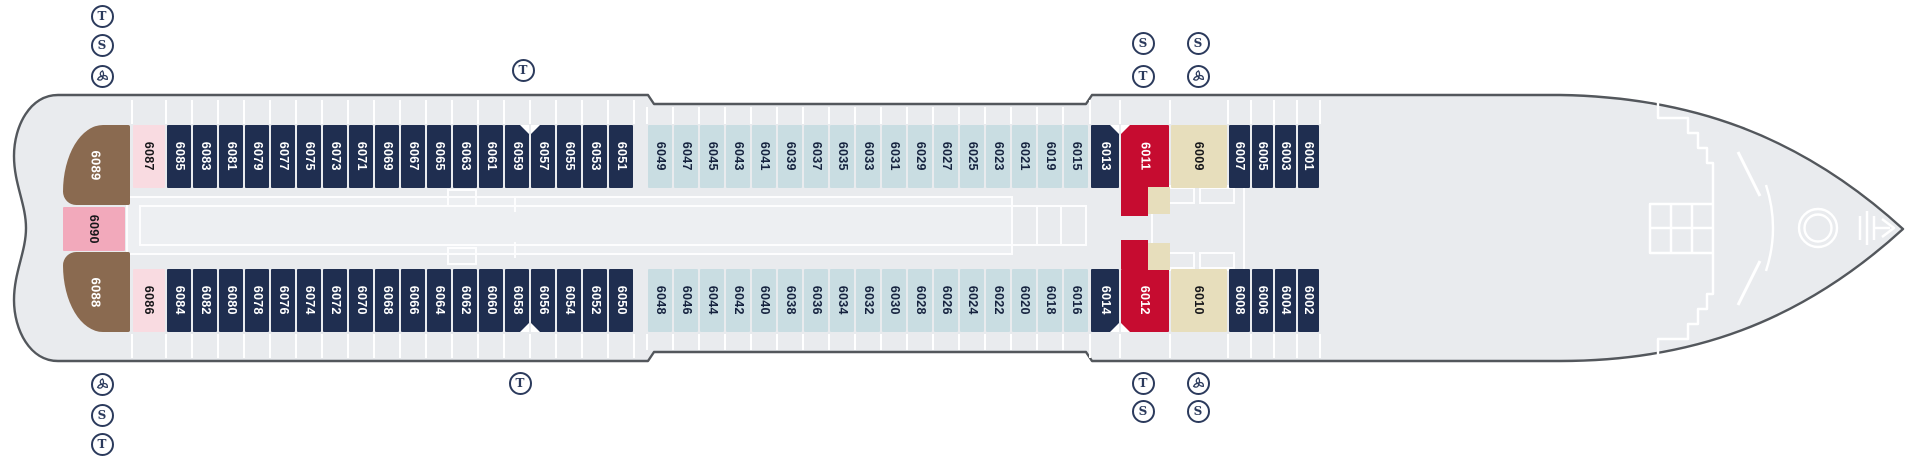 This screenshot has width=1920, height=464. I want to click on cabin-6040: 6040, so click(764, 300).